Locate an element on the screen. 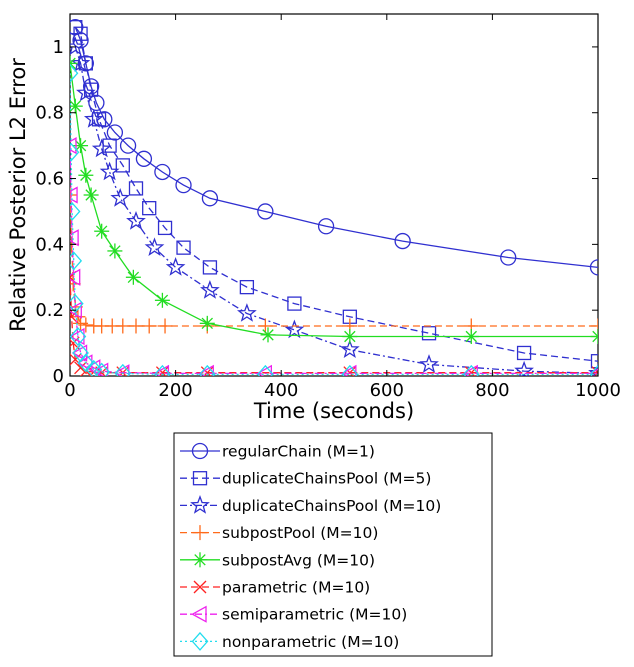  legend-entry-2: duplicateChainsPool (M=5) is located at coordinates (305, 479).